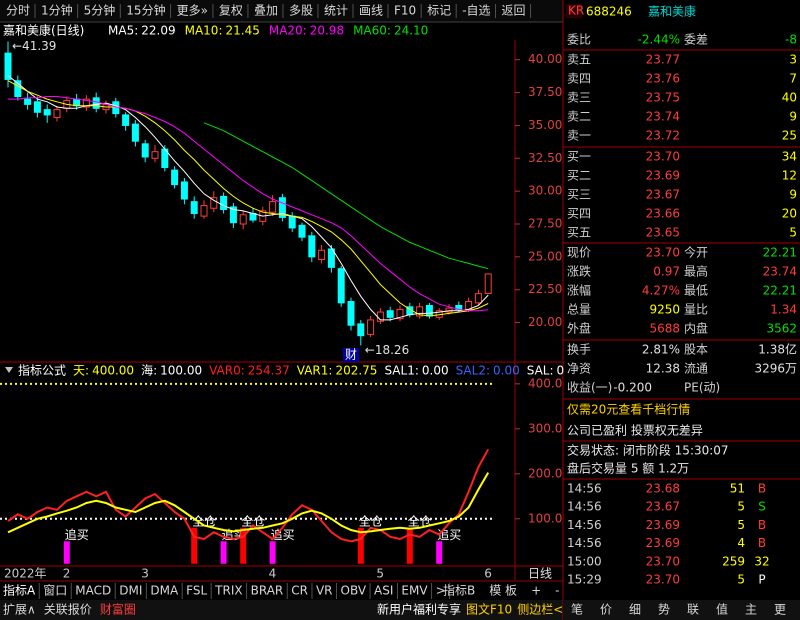  I want to click on toolbar-item: 标记, so click(439, 11).